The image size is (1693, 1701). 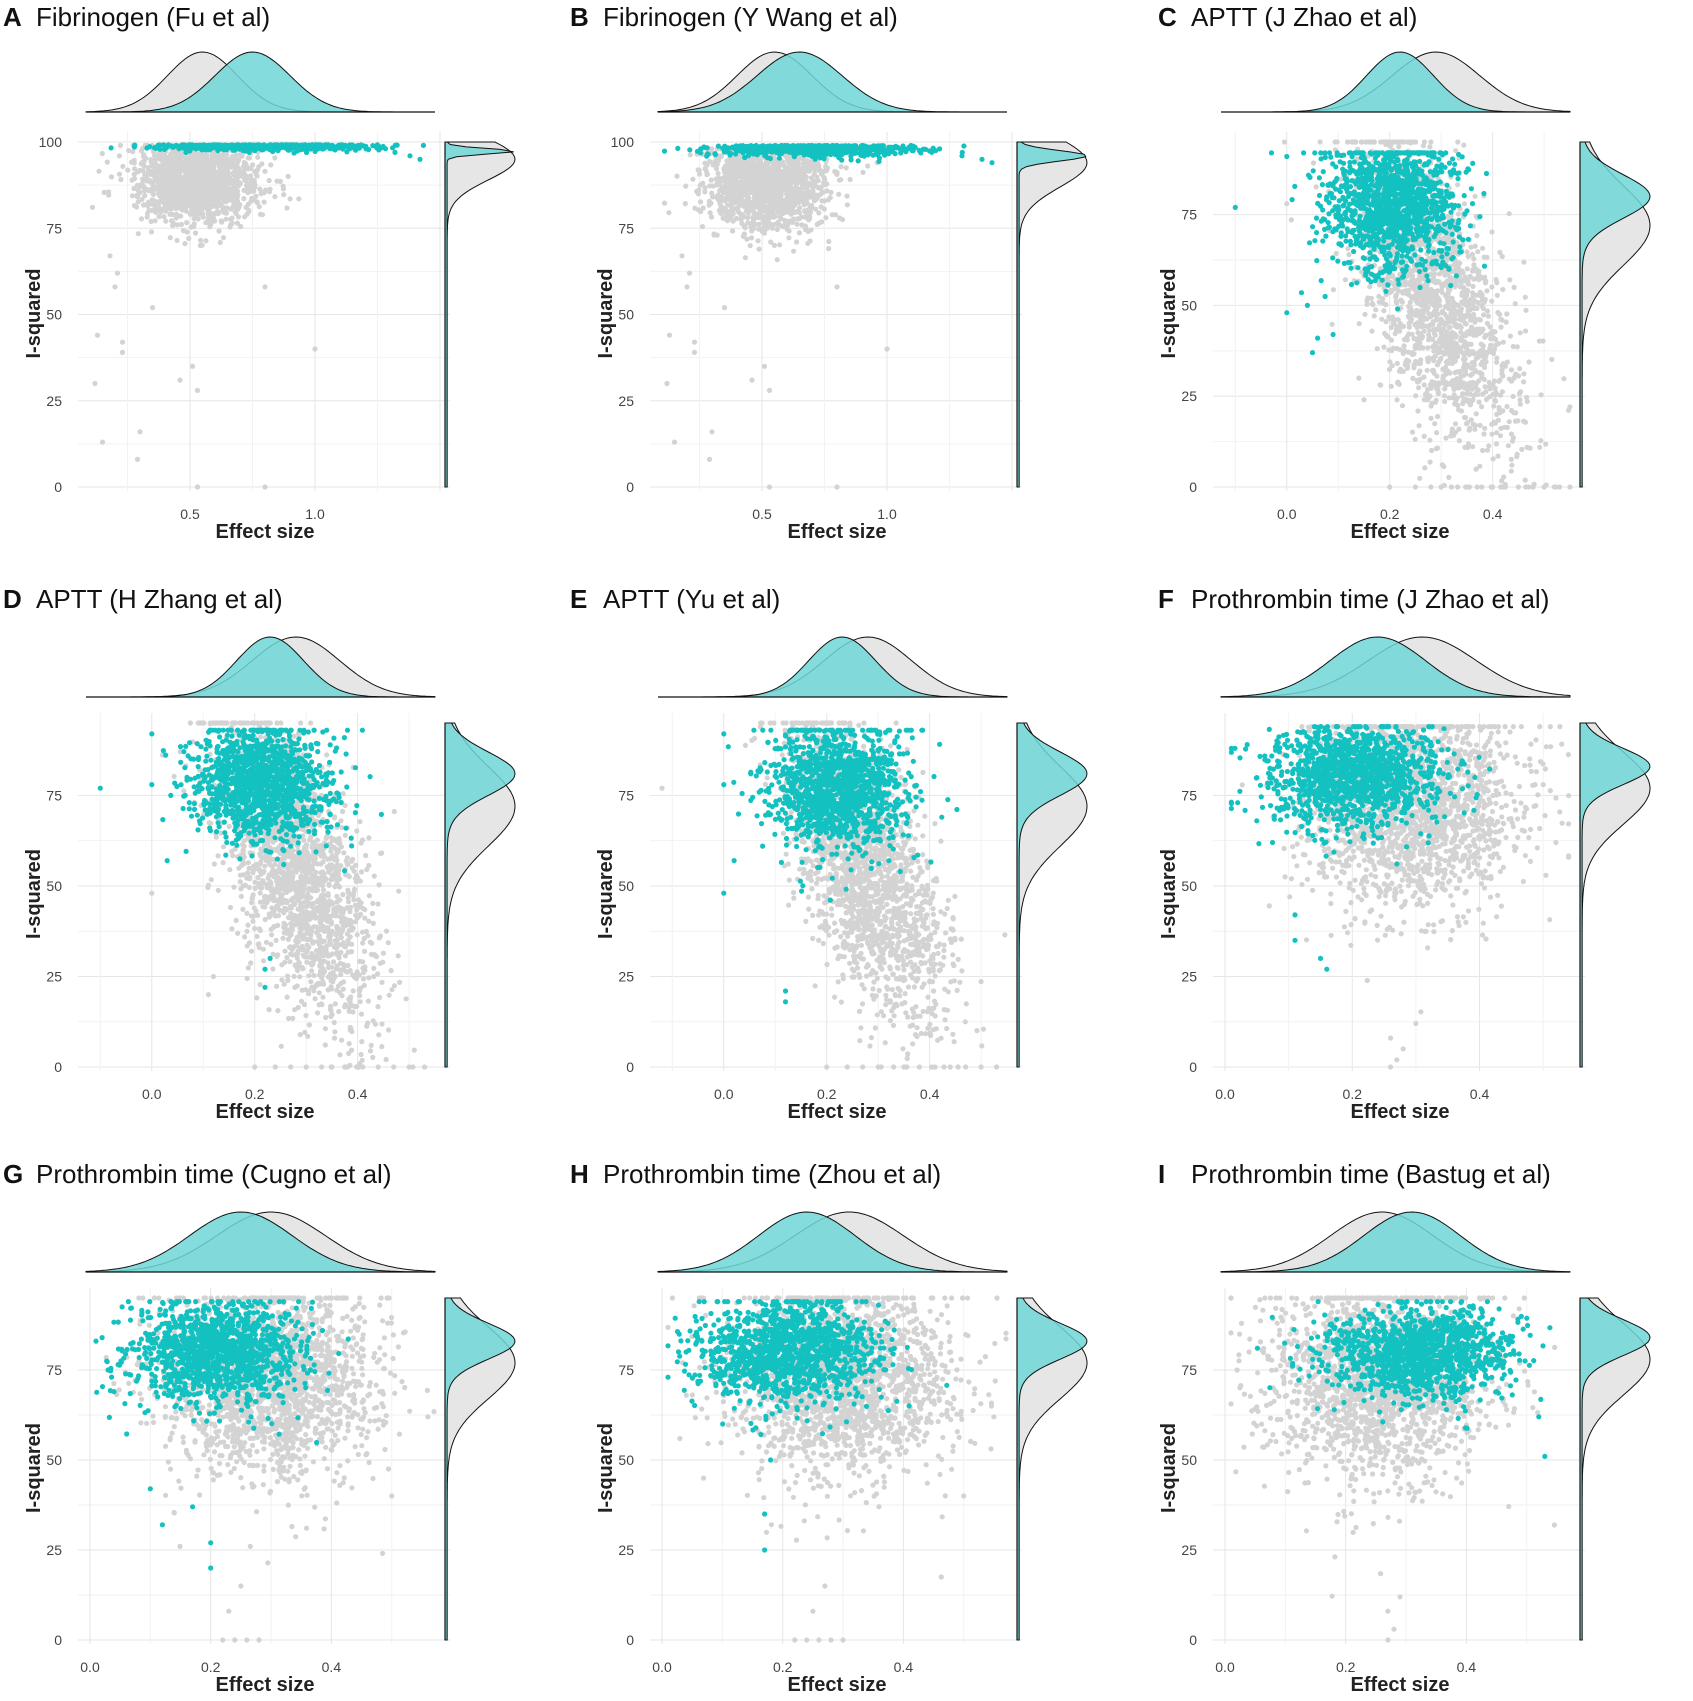 I want to click on x-axis-title: Effect size, so click(x=265, y=532).